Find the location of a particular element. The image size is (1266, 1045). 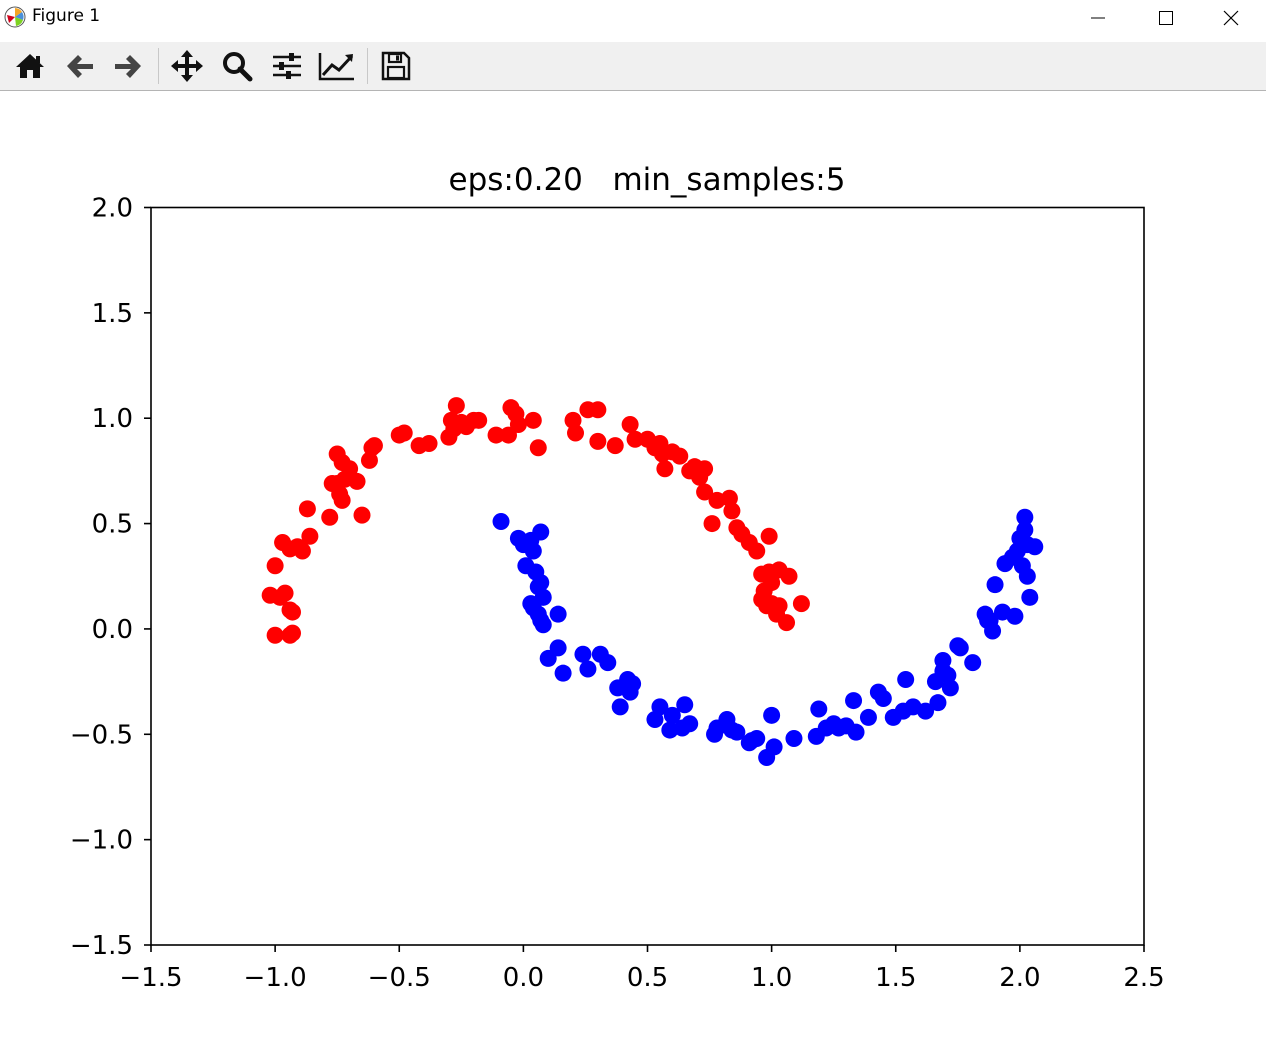

x-tick-label: −1.5 is located at coordinates (150, 978).